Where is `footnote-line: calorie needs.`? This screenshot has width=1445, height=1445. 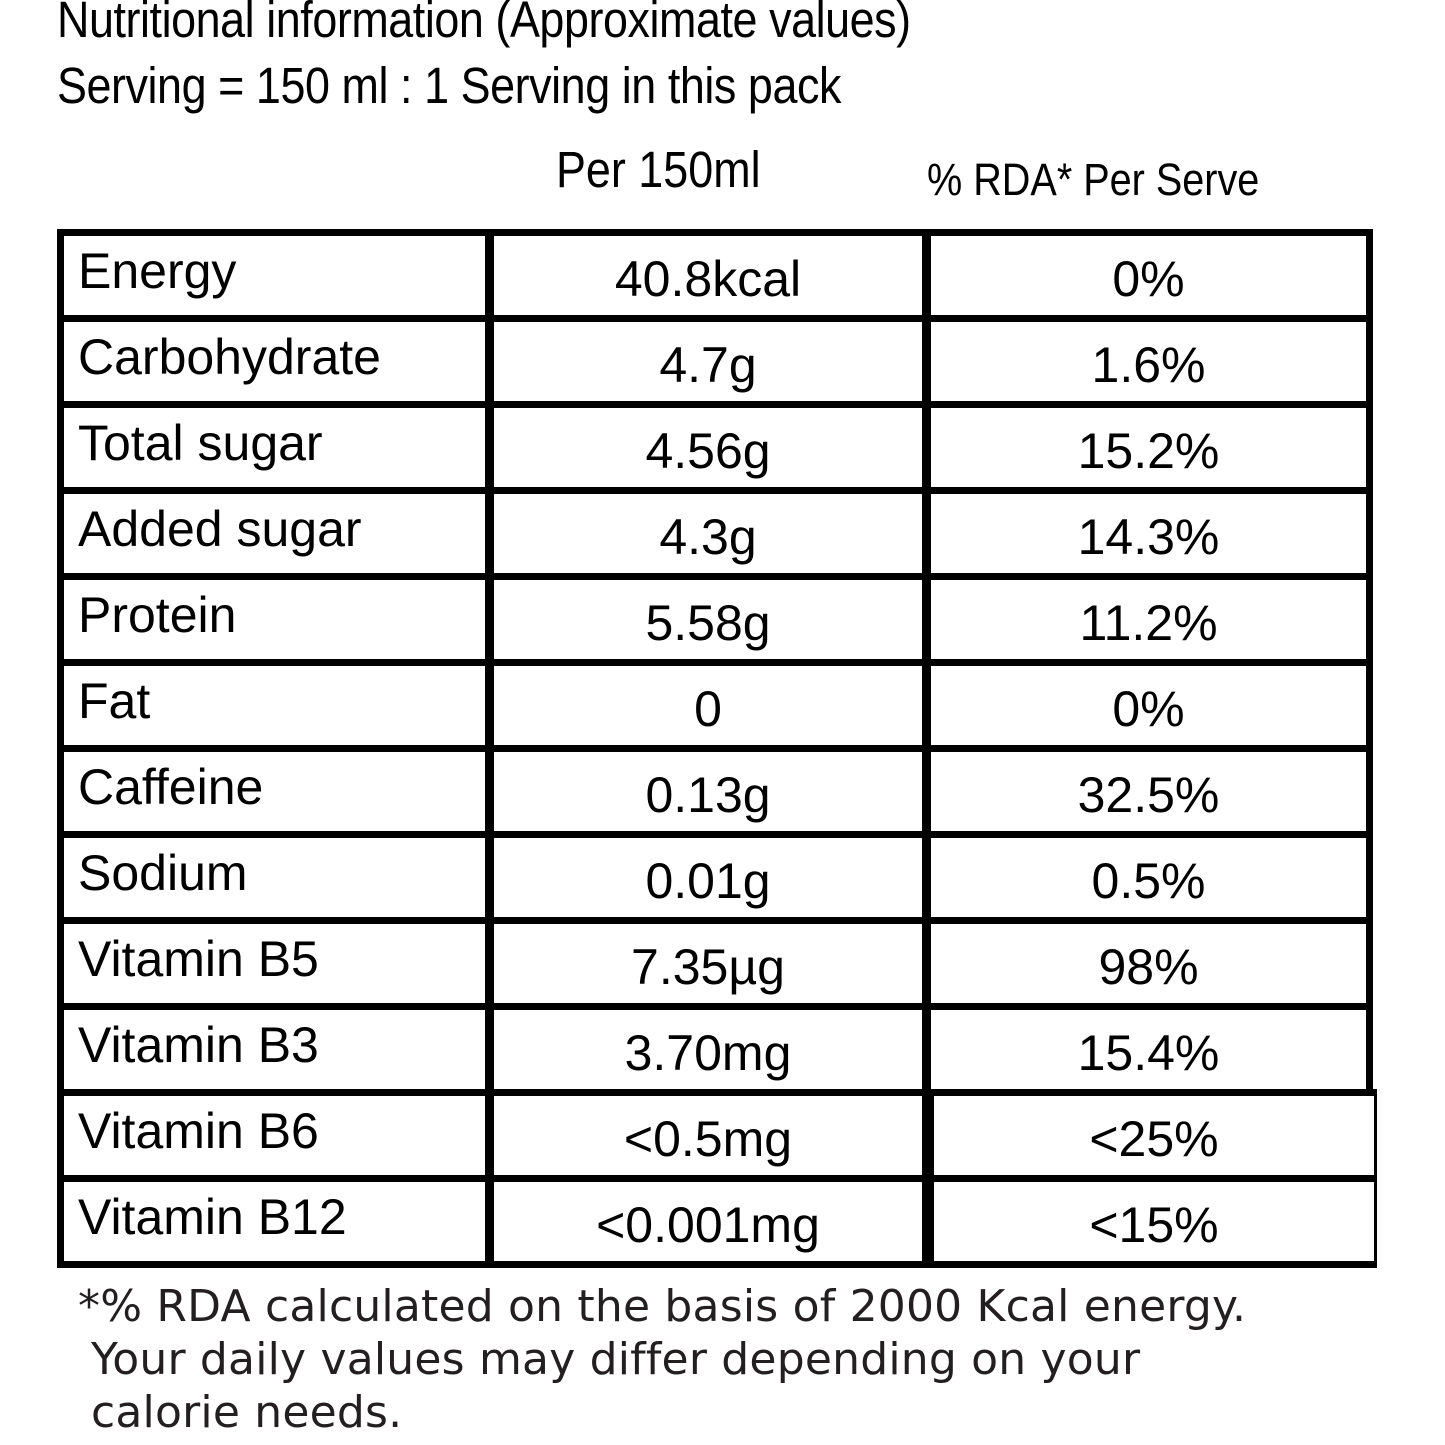 footnote-line: calorie needs. is located at coordinates (247, 1412).